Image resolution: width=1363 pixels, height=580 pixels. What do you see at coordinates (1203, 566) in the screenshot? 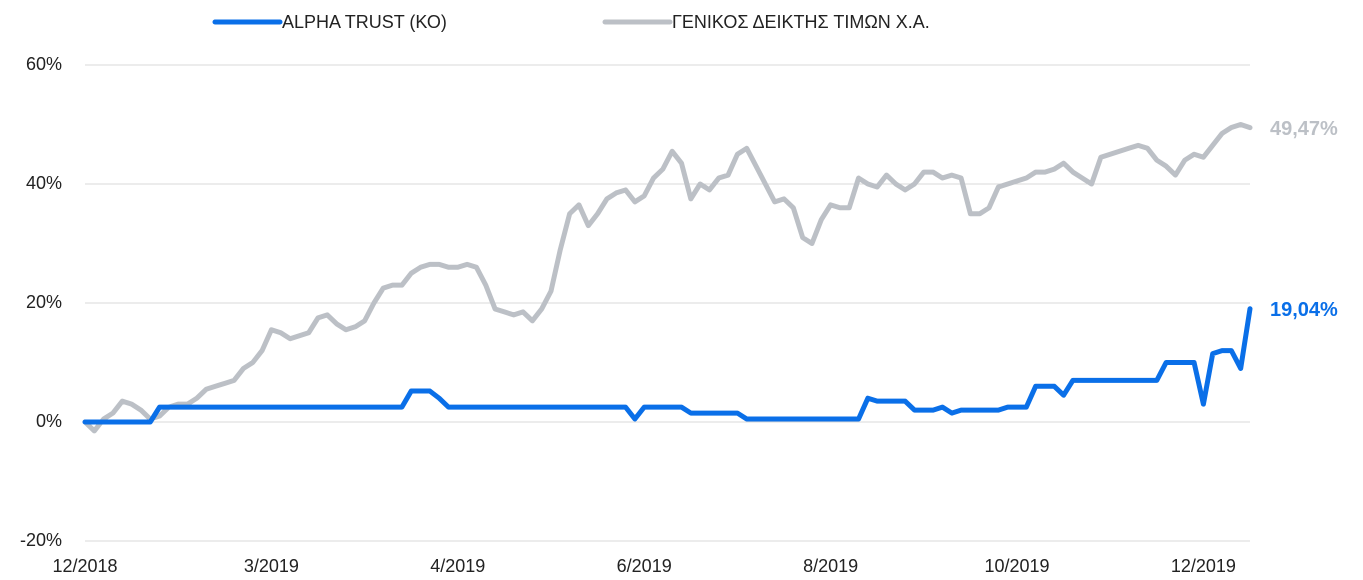
I see `x-tick-label: 12/2019` at bounding box center [1203, 566].